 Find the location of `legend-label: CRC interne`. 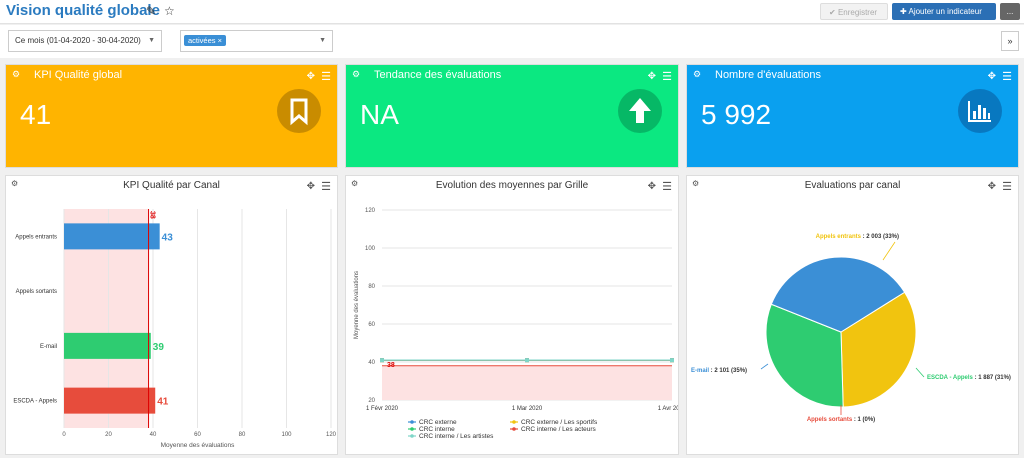

legend-label: CRC interne is located at coordinates (437, 429).